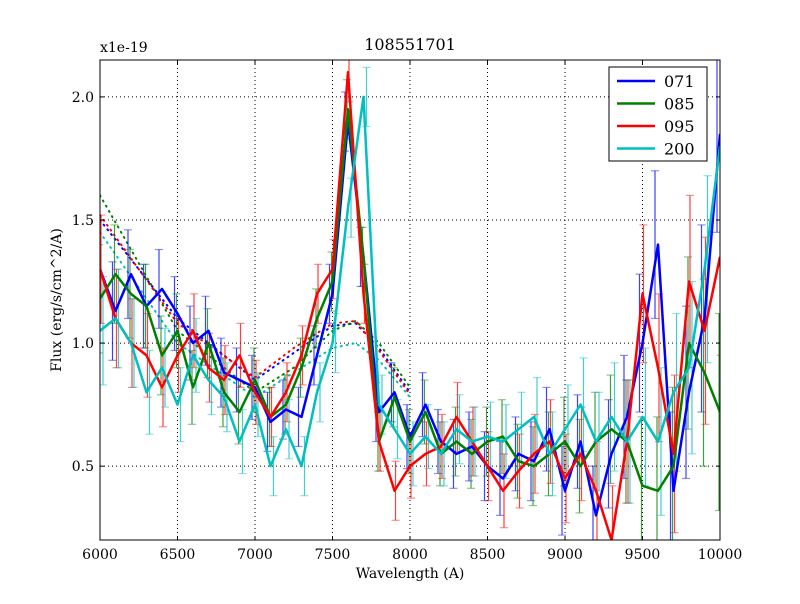 The height and width of the screenshot is (604, 800). Describe the element at coordinates (679, 149) in the screenshot. I see `legend-label-200: 200` at that location.